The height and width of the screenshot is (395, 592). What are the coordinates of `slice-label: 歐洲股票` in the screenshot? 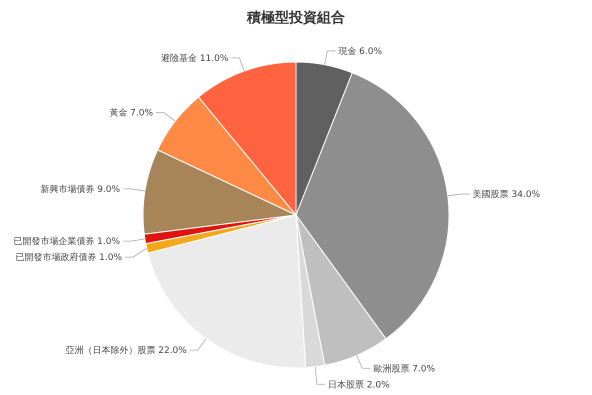 It's located at (391, 368).